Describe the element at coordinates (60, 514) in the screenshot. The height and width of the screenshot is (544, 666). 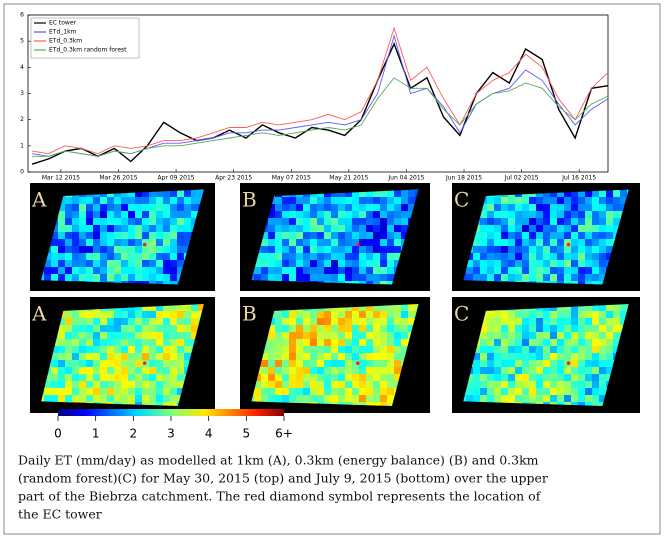
I see `caption-line: the EC tower` at that location.